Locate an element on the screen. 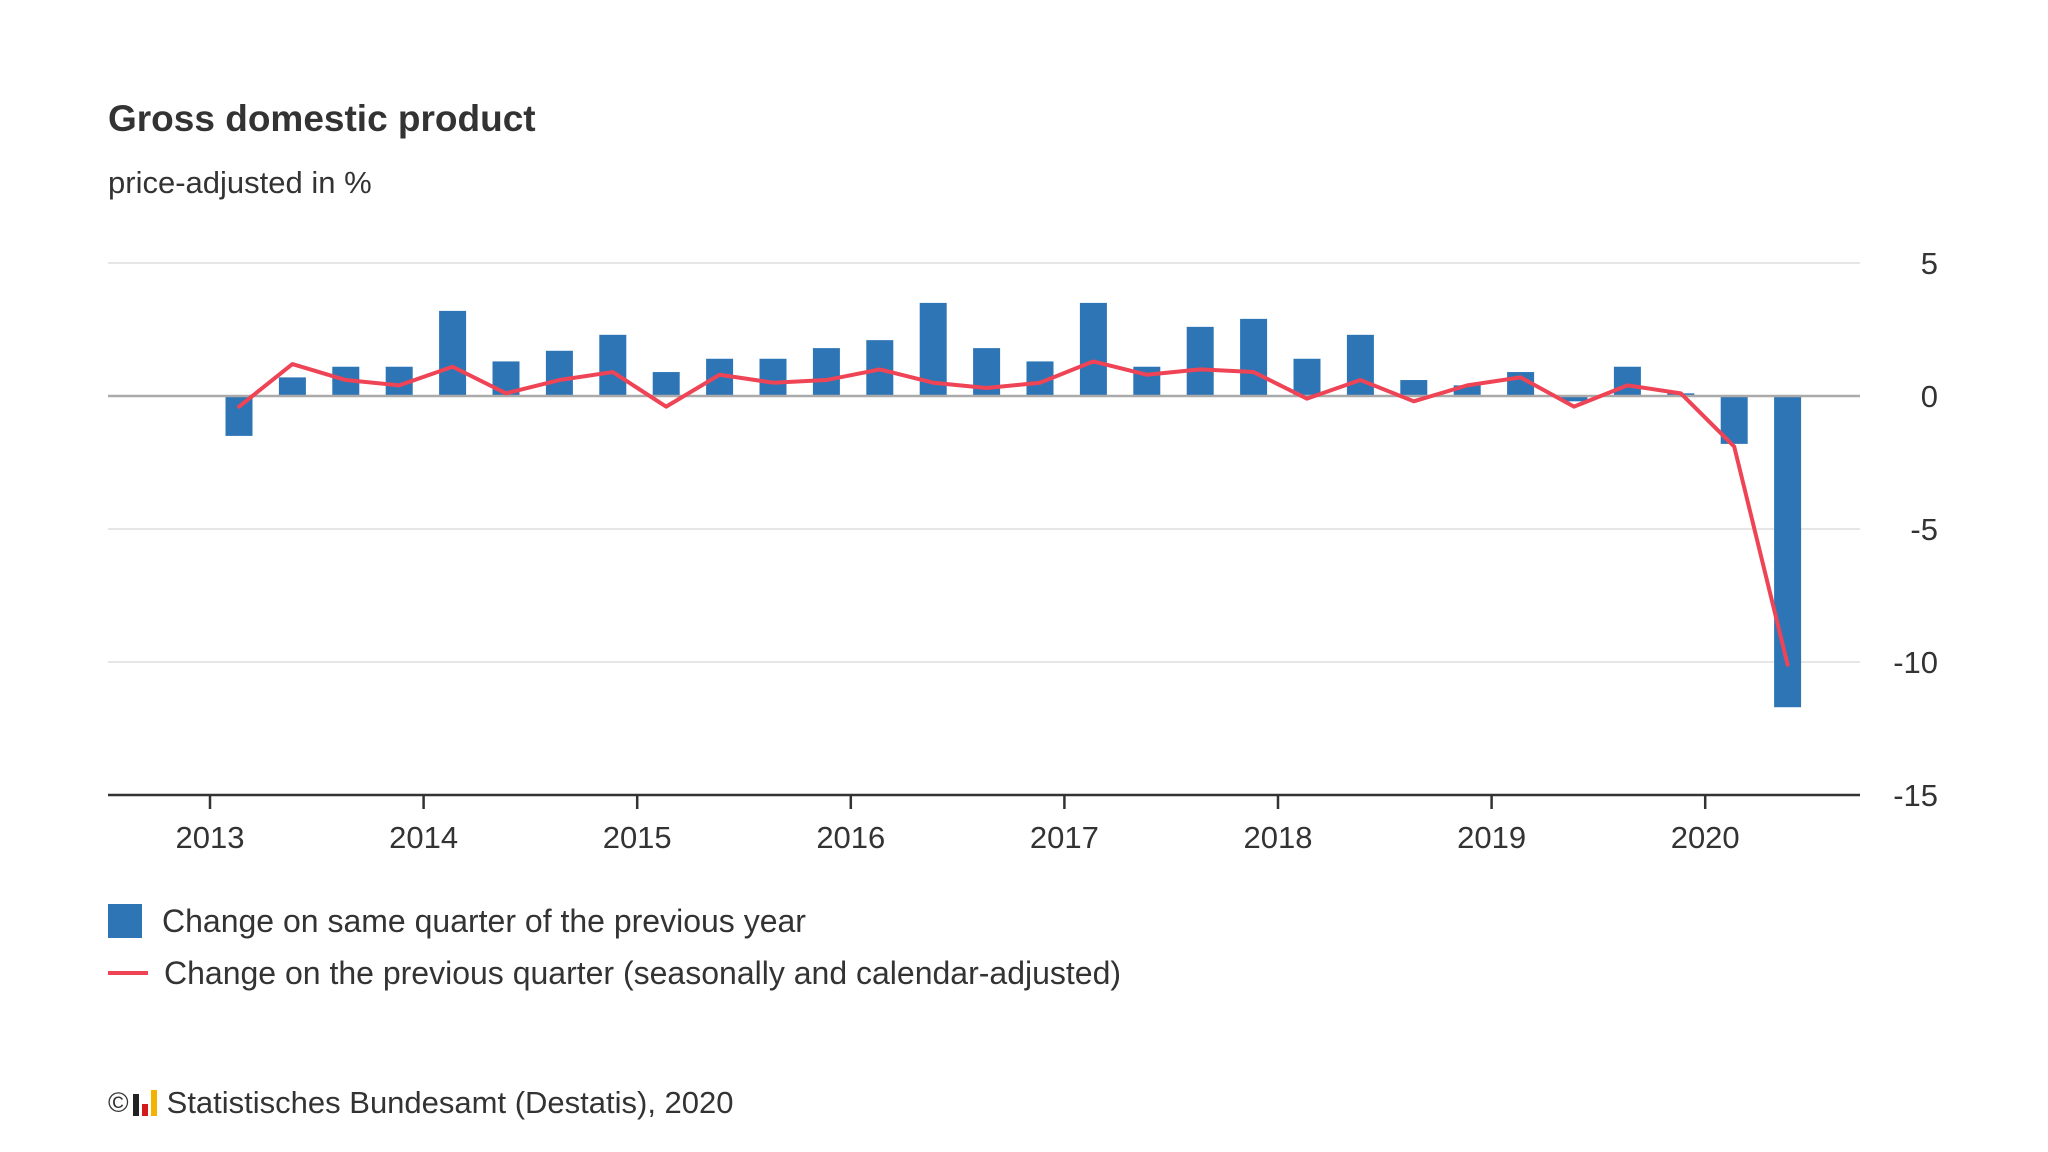  x-tick-label: 2018 is located at coordinates (1278, 837).